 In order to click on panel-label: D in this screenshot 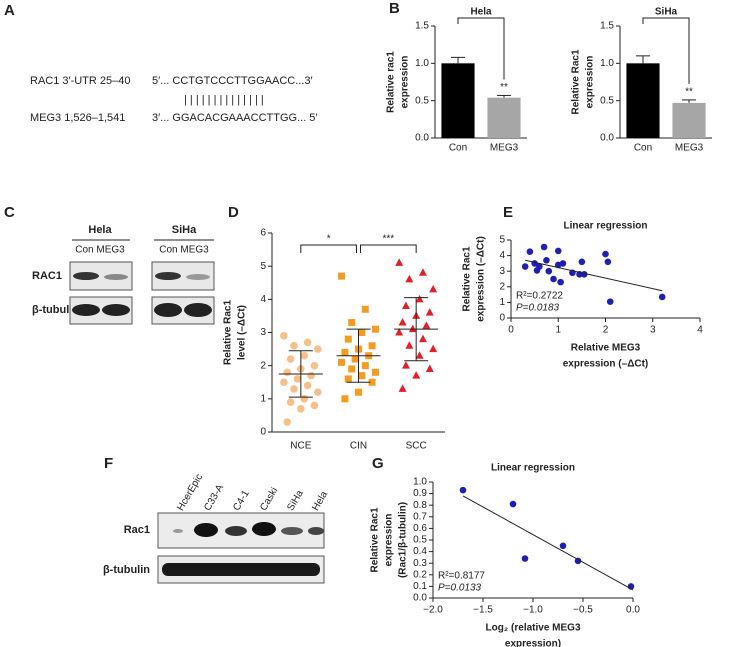, I will do `click(233, 212)`.